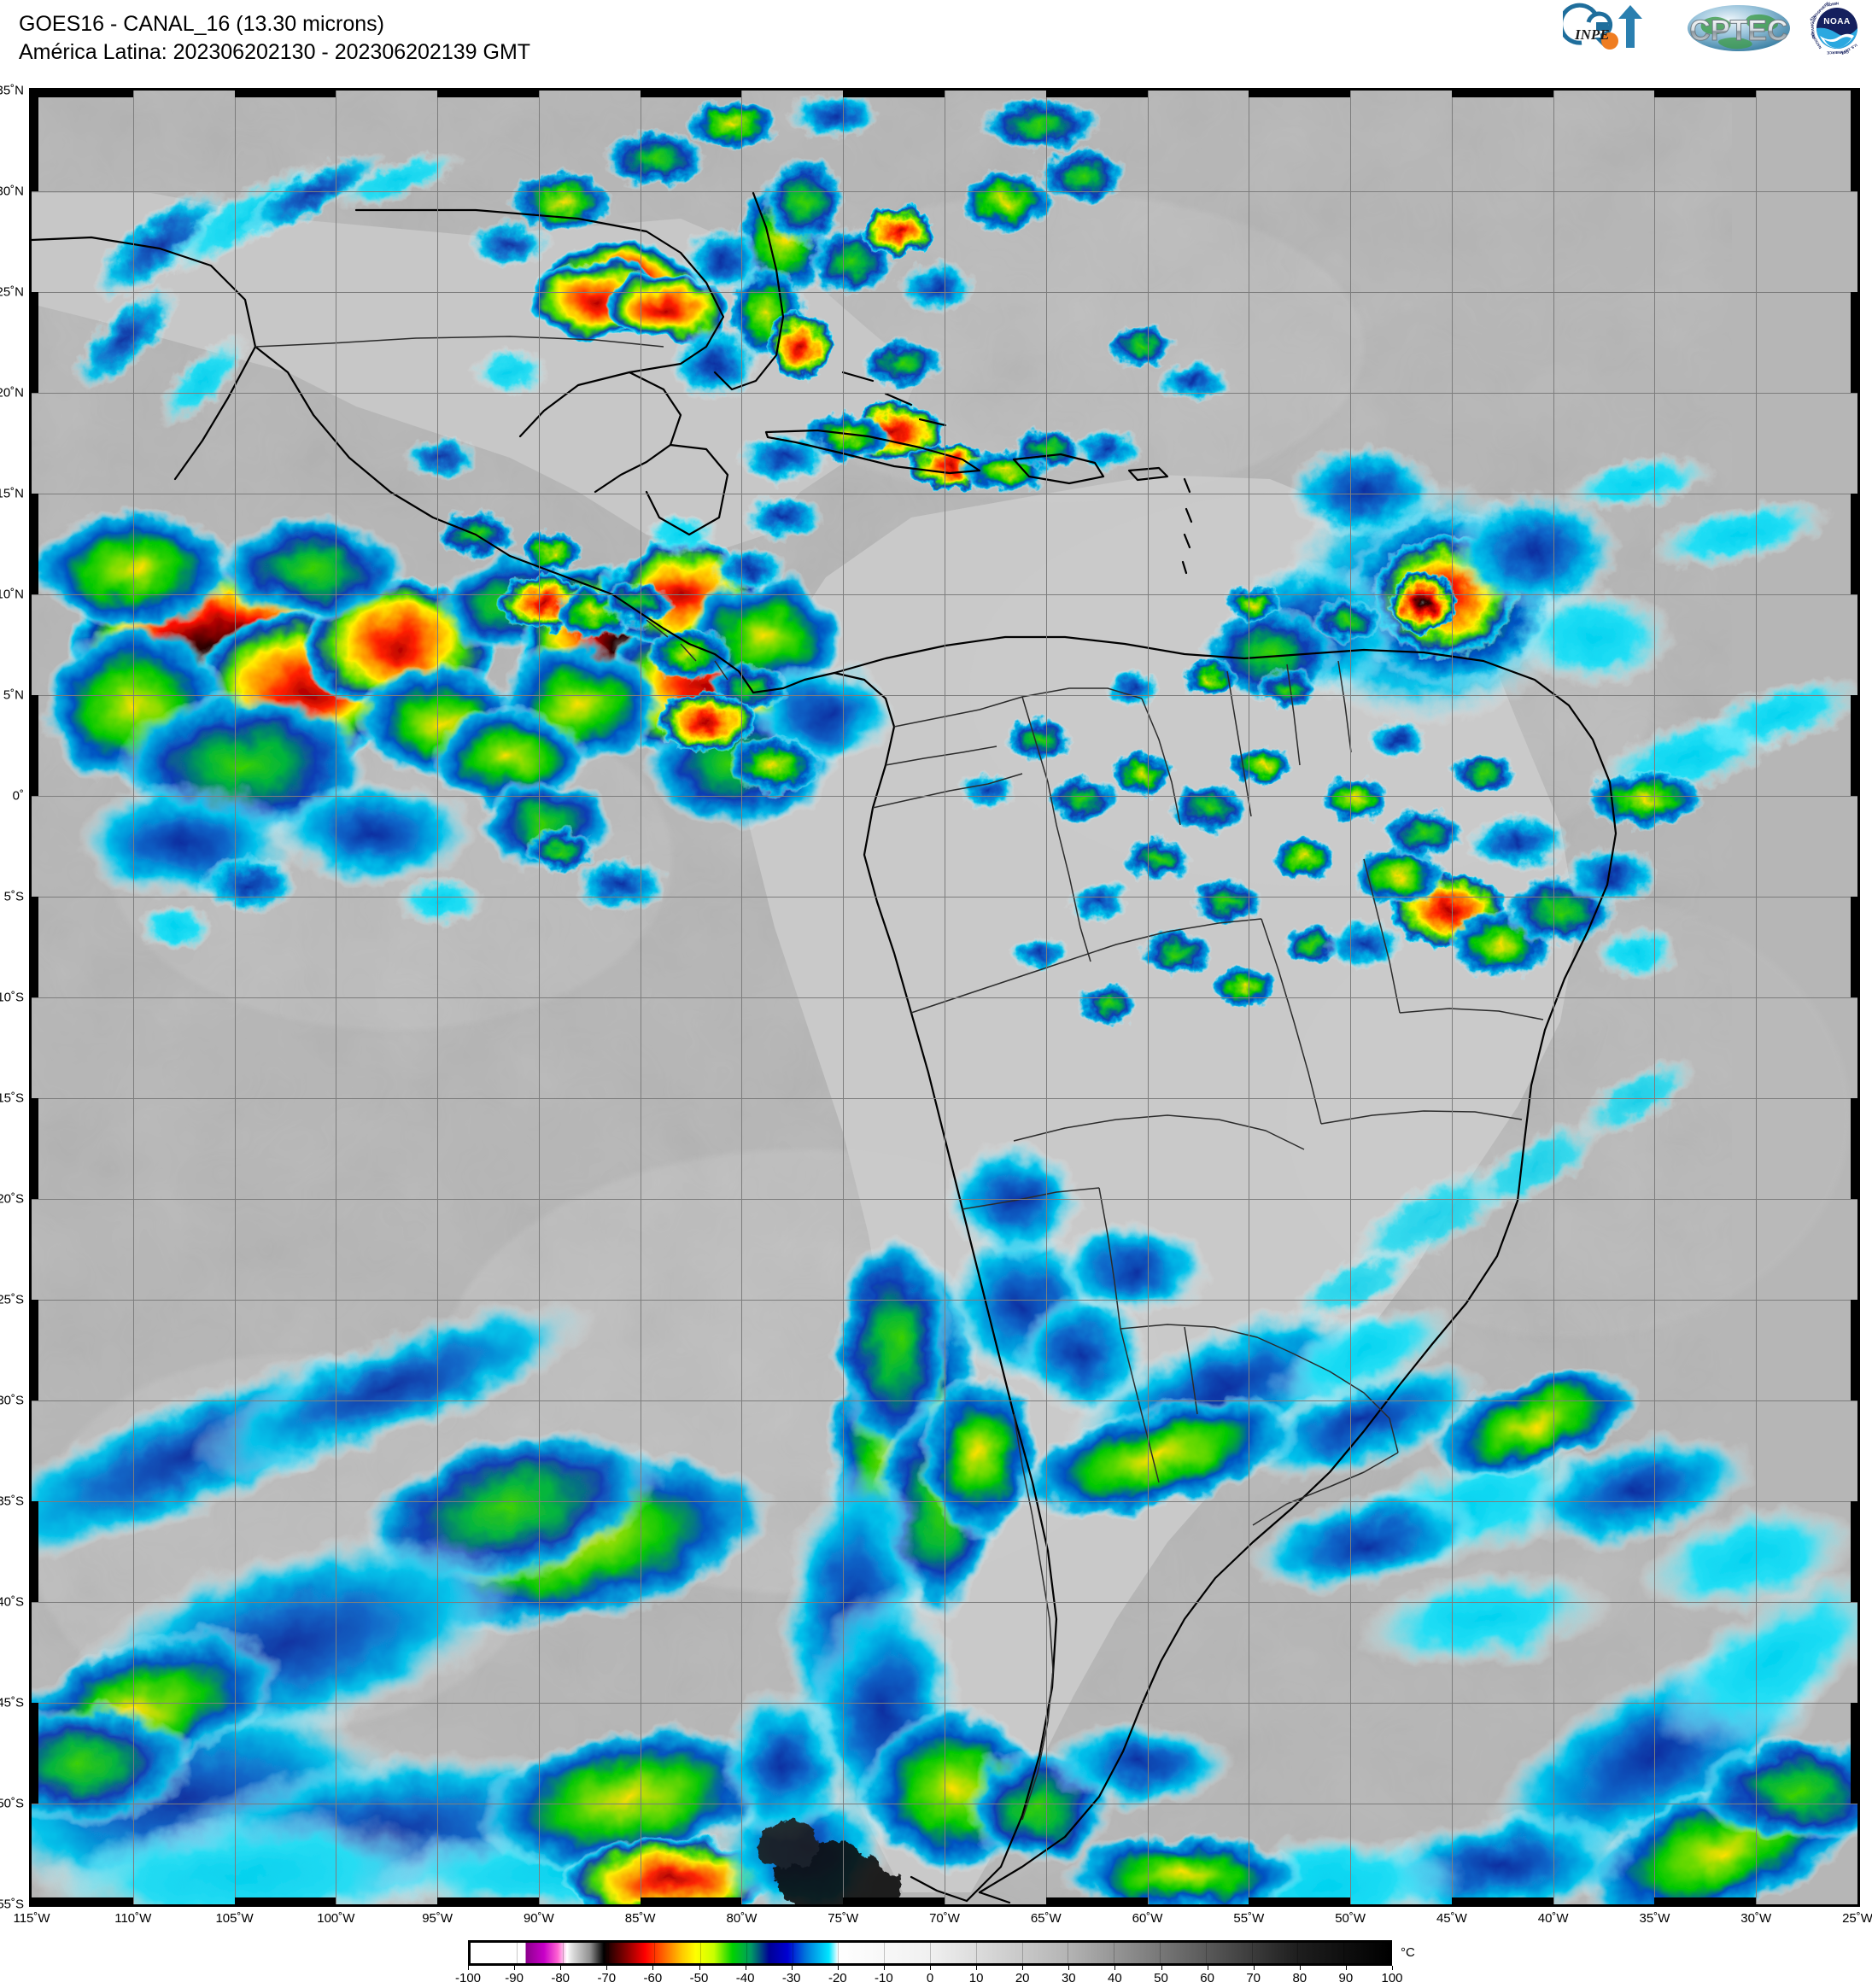  I want to click on lon-tick-label: 40˚W, so click(1553, 1918).